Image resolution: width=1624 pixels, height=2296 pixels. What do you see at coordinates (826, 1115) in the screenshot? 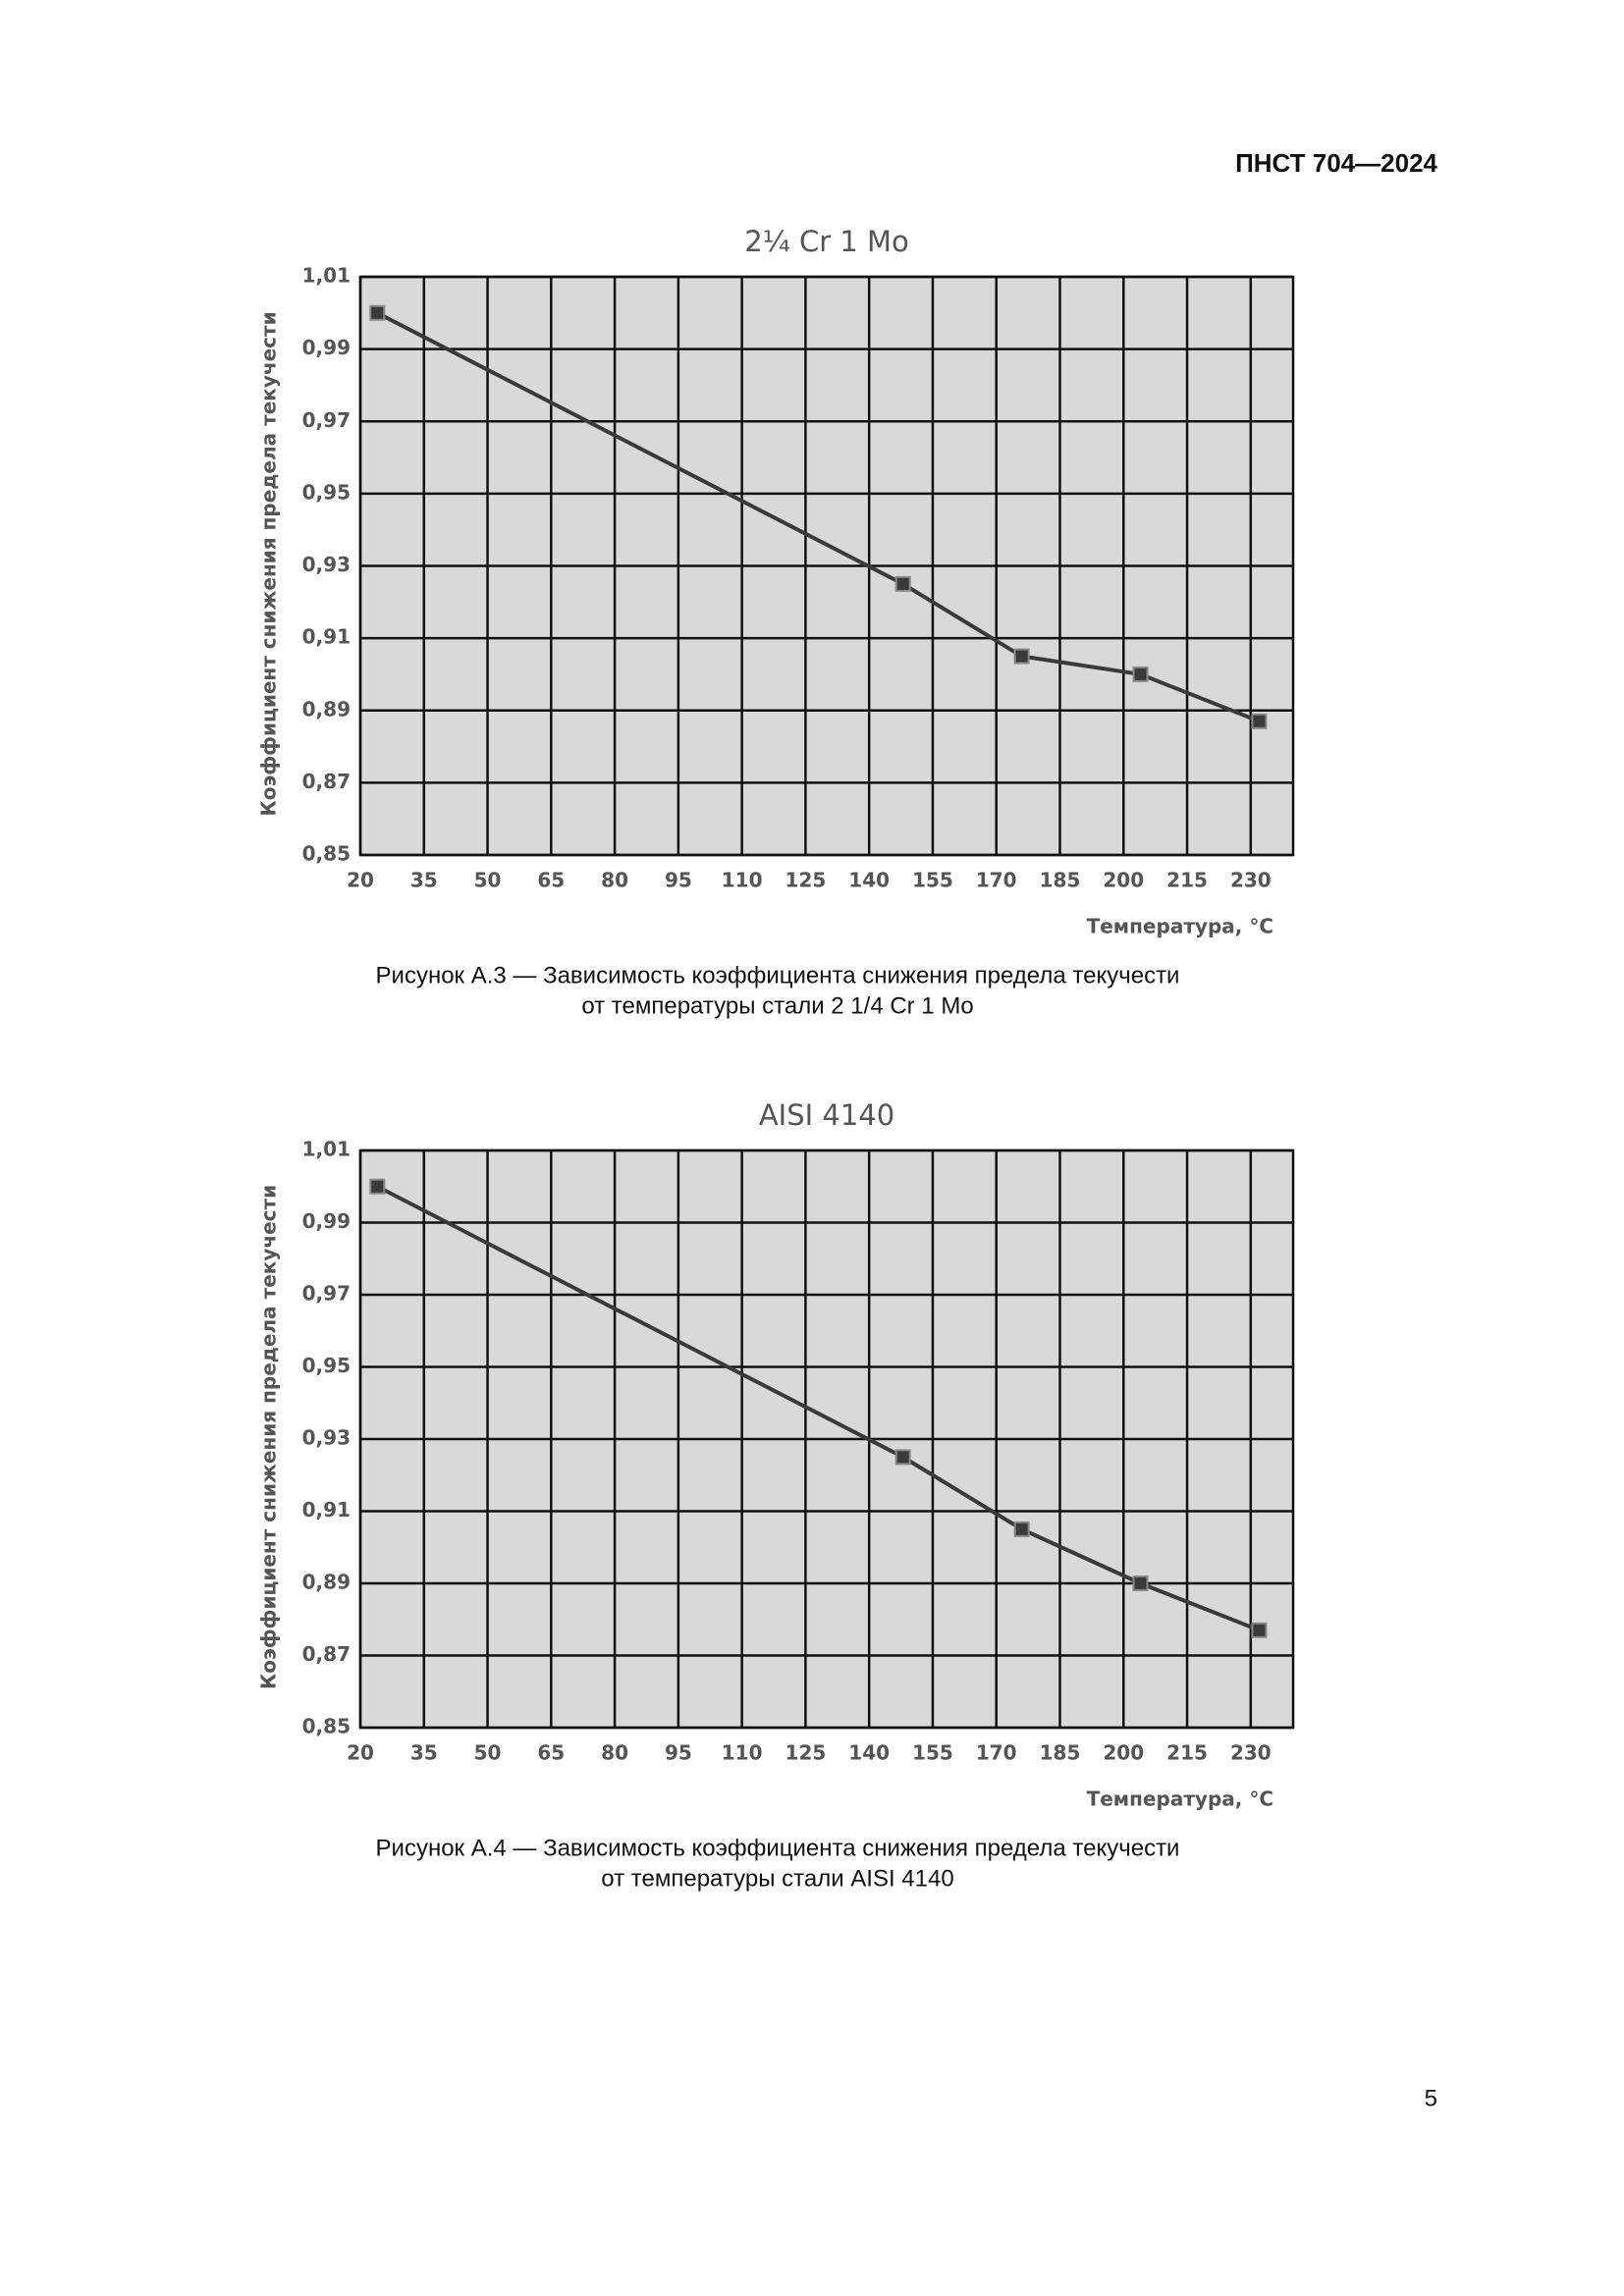
I see `chart-title: AISI 4140` at bounding box center [826, 1115].